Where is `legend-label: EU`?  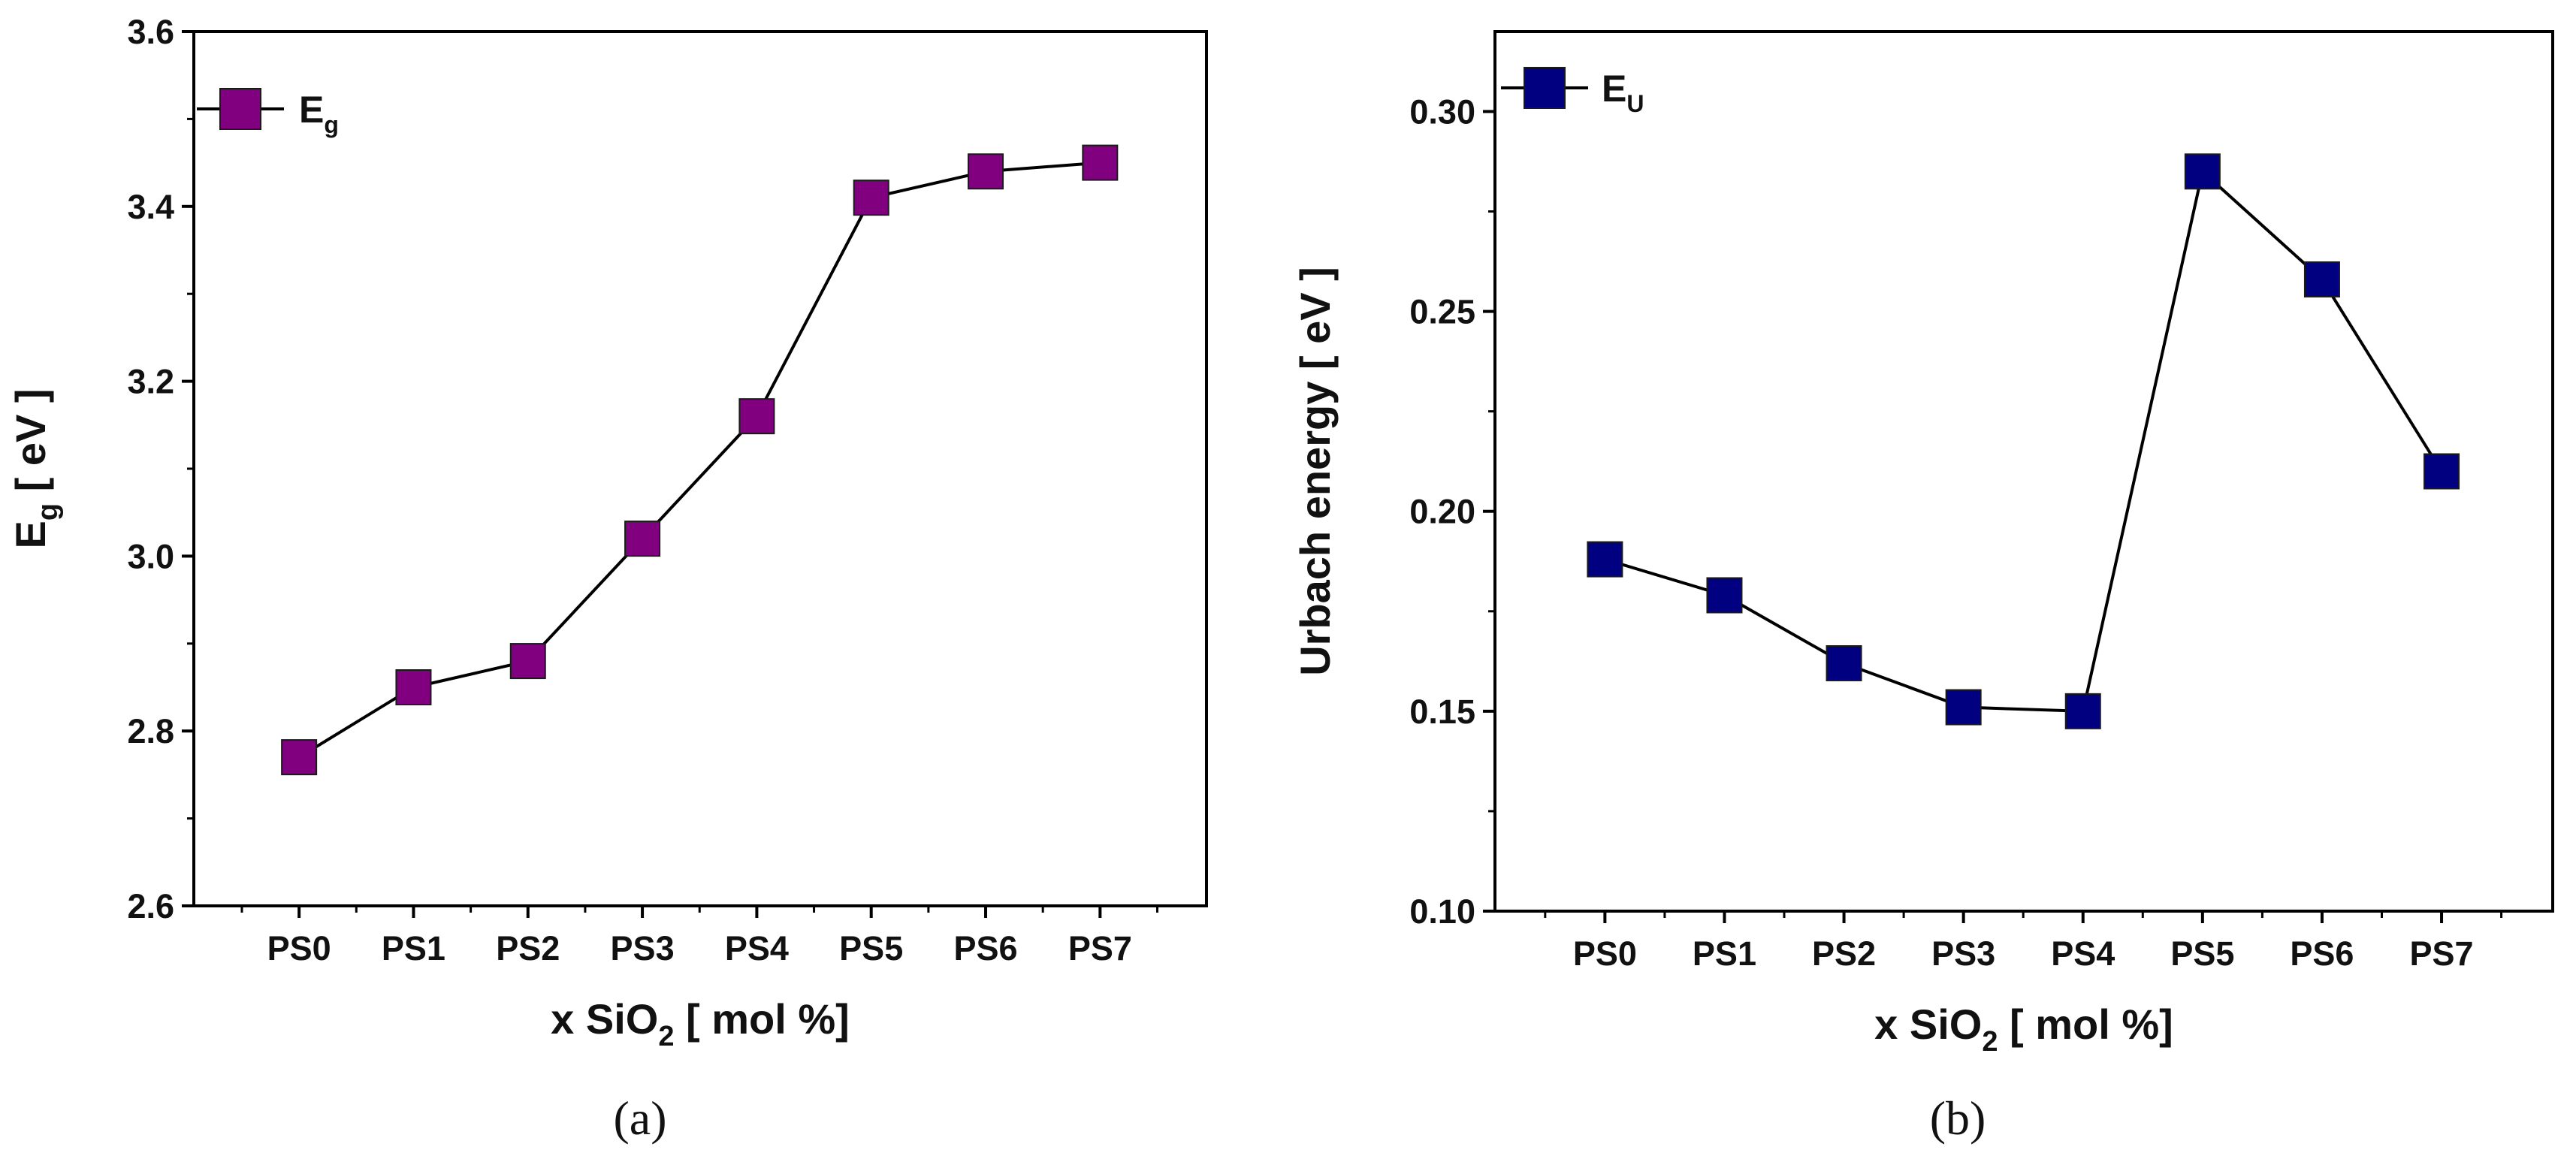 legend-label: EU is located at coordinates (1623, 92).